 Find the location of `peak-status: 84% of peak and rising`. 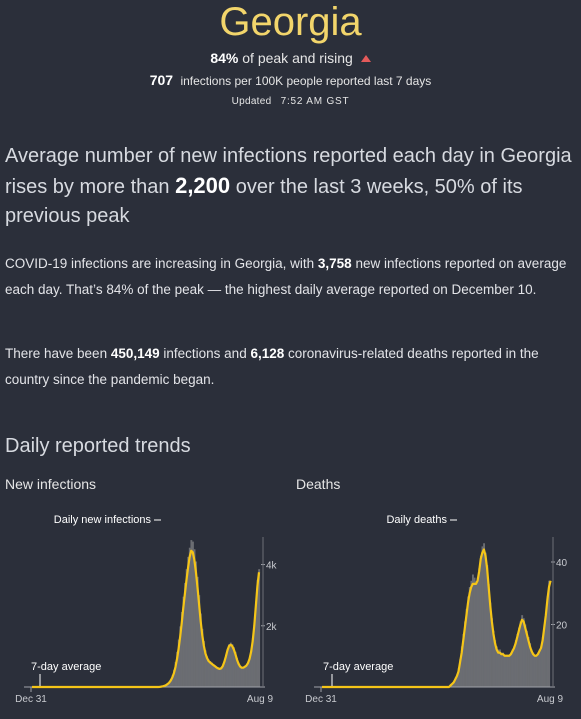

peak-status: 84% of peak and rising is located at coordinates (290, 58).